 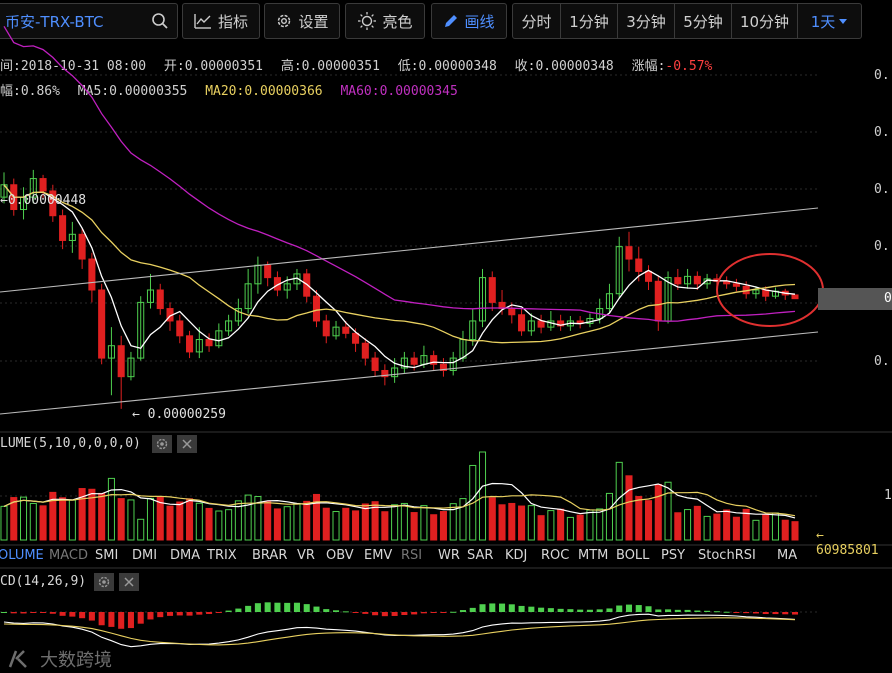 What do you see at coordinates (160, 21) in the screenshot?
I see `search-icon` at bounding box center [160, 21].